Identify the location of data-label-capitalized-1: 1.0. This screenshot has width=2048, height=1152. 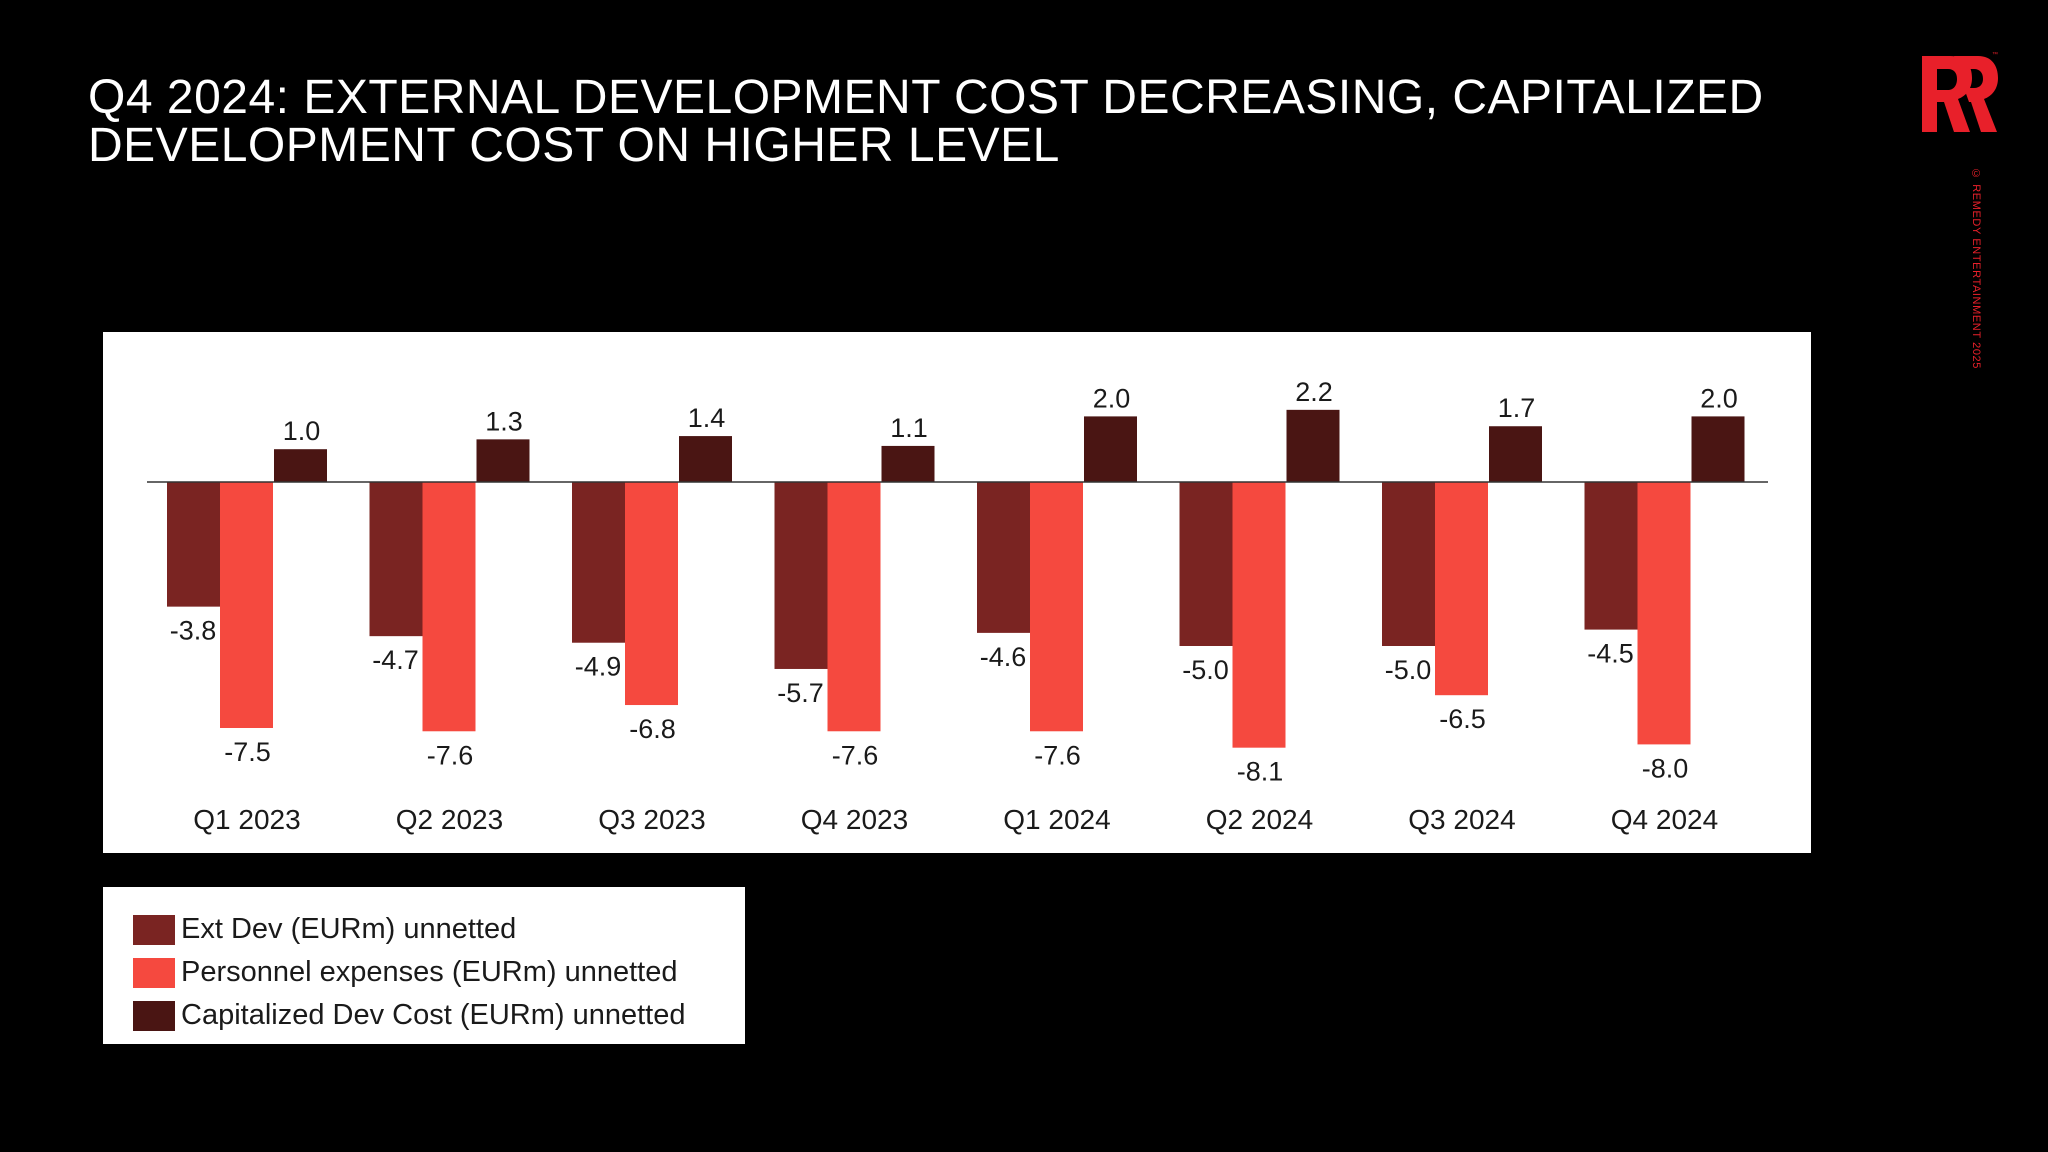
(302, 431).